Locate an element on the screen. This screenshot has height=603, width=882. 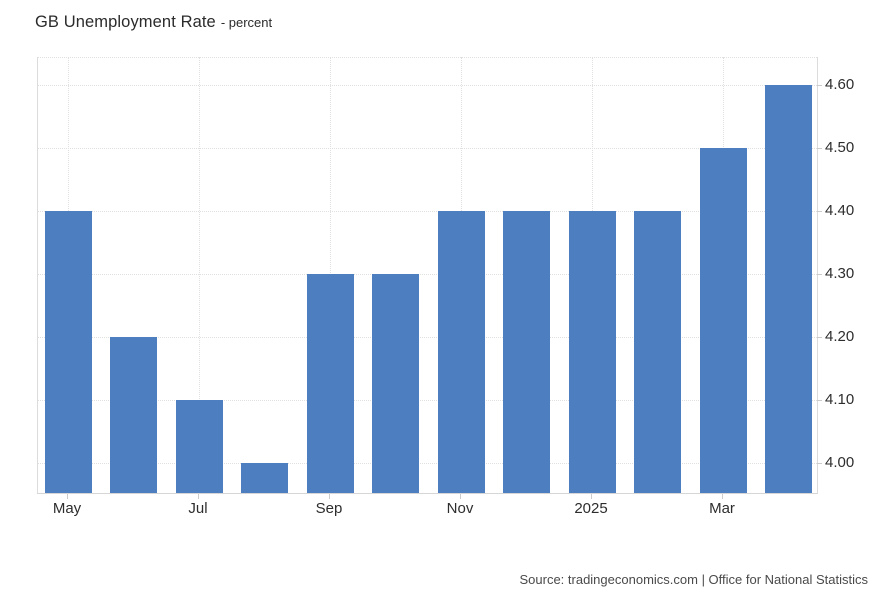
chart-header: GB Unemployment Rate - percent is located at coordinates (153, 22).